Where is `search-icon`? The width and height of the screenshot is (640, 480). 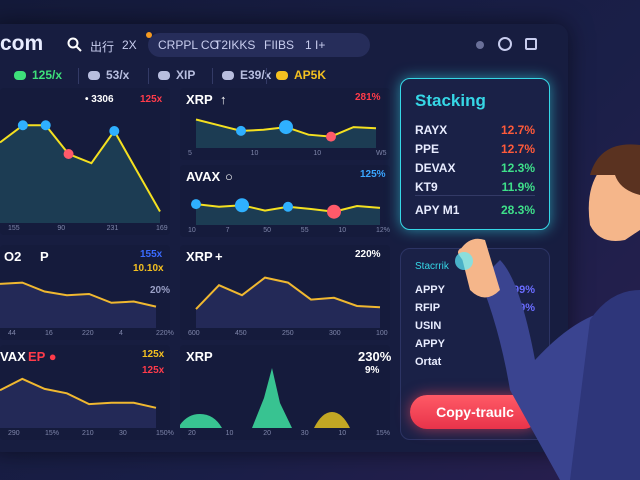
search-icon is located at coordinates (75, 45).